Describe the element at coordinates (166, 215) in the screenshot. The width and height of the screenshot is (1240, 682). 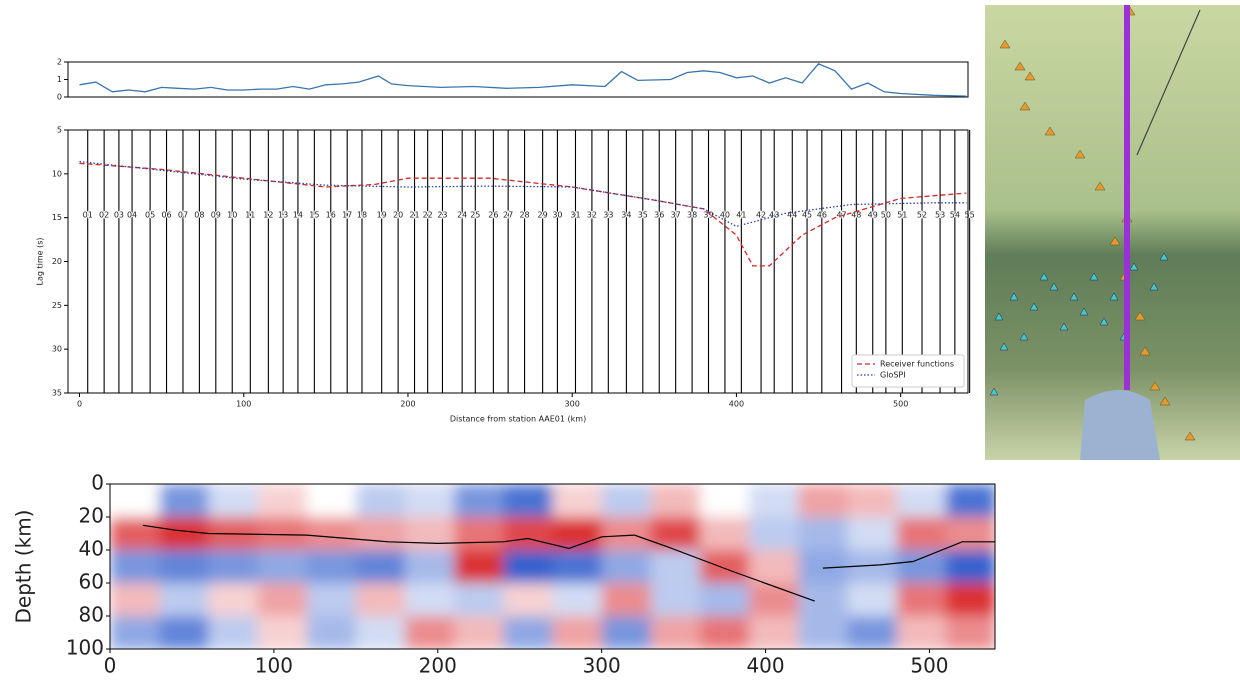
I see `station-label: 06` at that location.